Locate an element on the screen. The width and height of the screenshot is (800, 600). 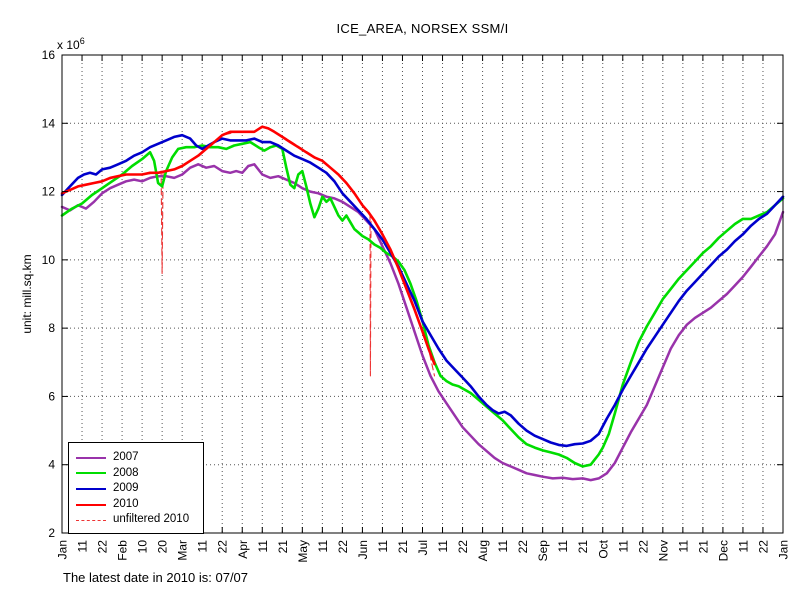
y-tick-label: 6 is located at coordinates (51, 396).